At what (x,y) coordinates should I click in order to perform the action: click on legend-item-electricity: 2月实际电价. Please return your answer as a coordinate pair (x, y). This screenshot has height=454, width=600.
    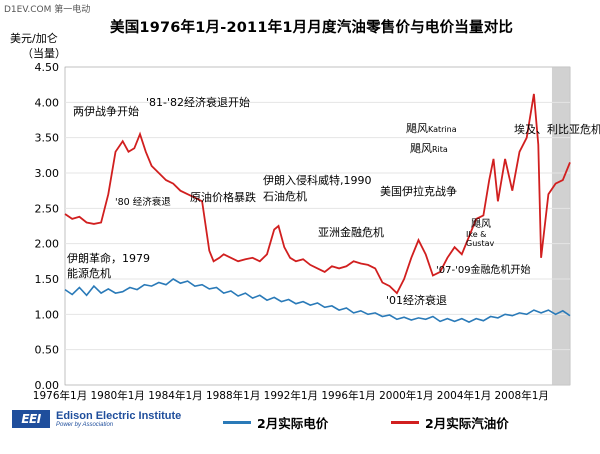
    Looking at the image, I should click on (275, 422).